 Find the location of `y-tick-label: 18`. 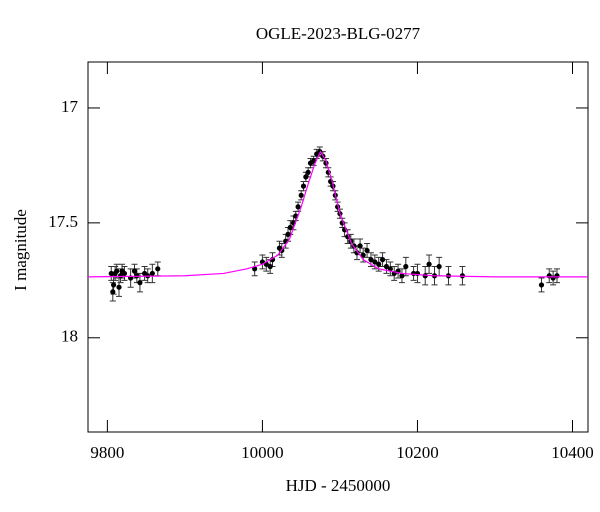

y-tick-label: 18 is located at coordinates (69, 336).